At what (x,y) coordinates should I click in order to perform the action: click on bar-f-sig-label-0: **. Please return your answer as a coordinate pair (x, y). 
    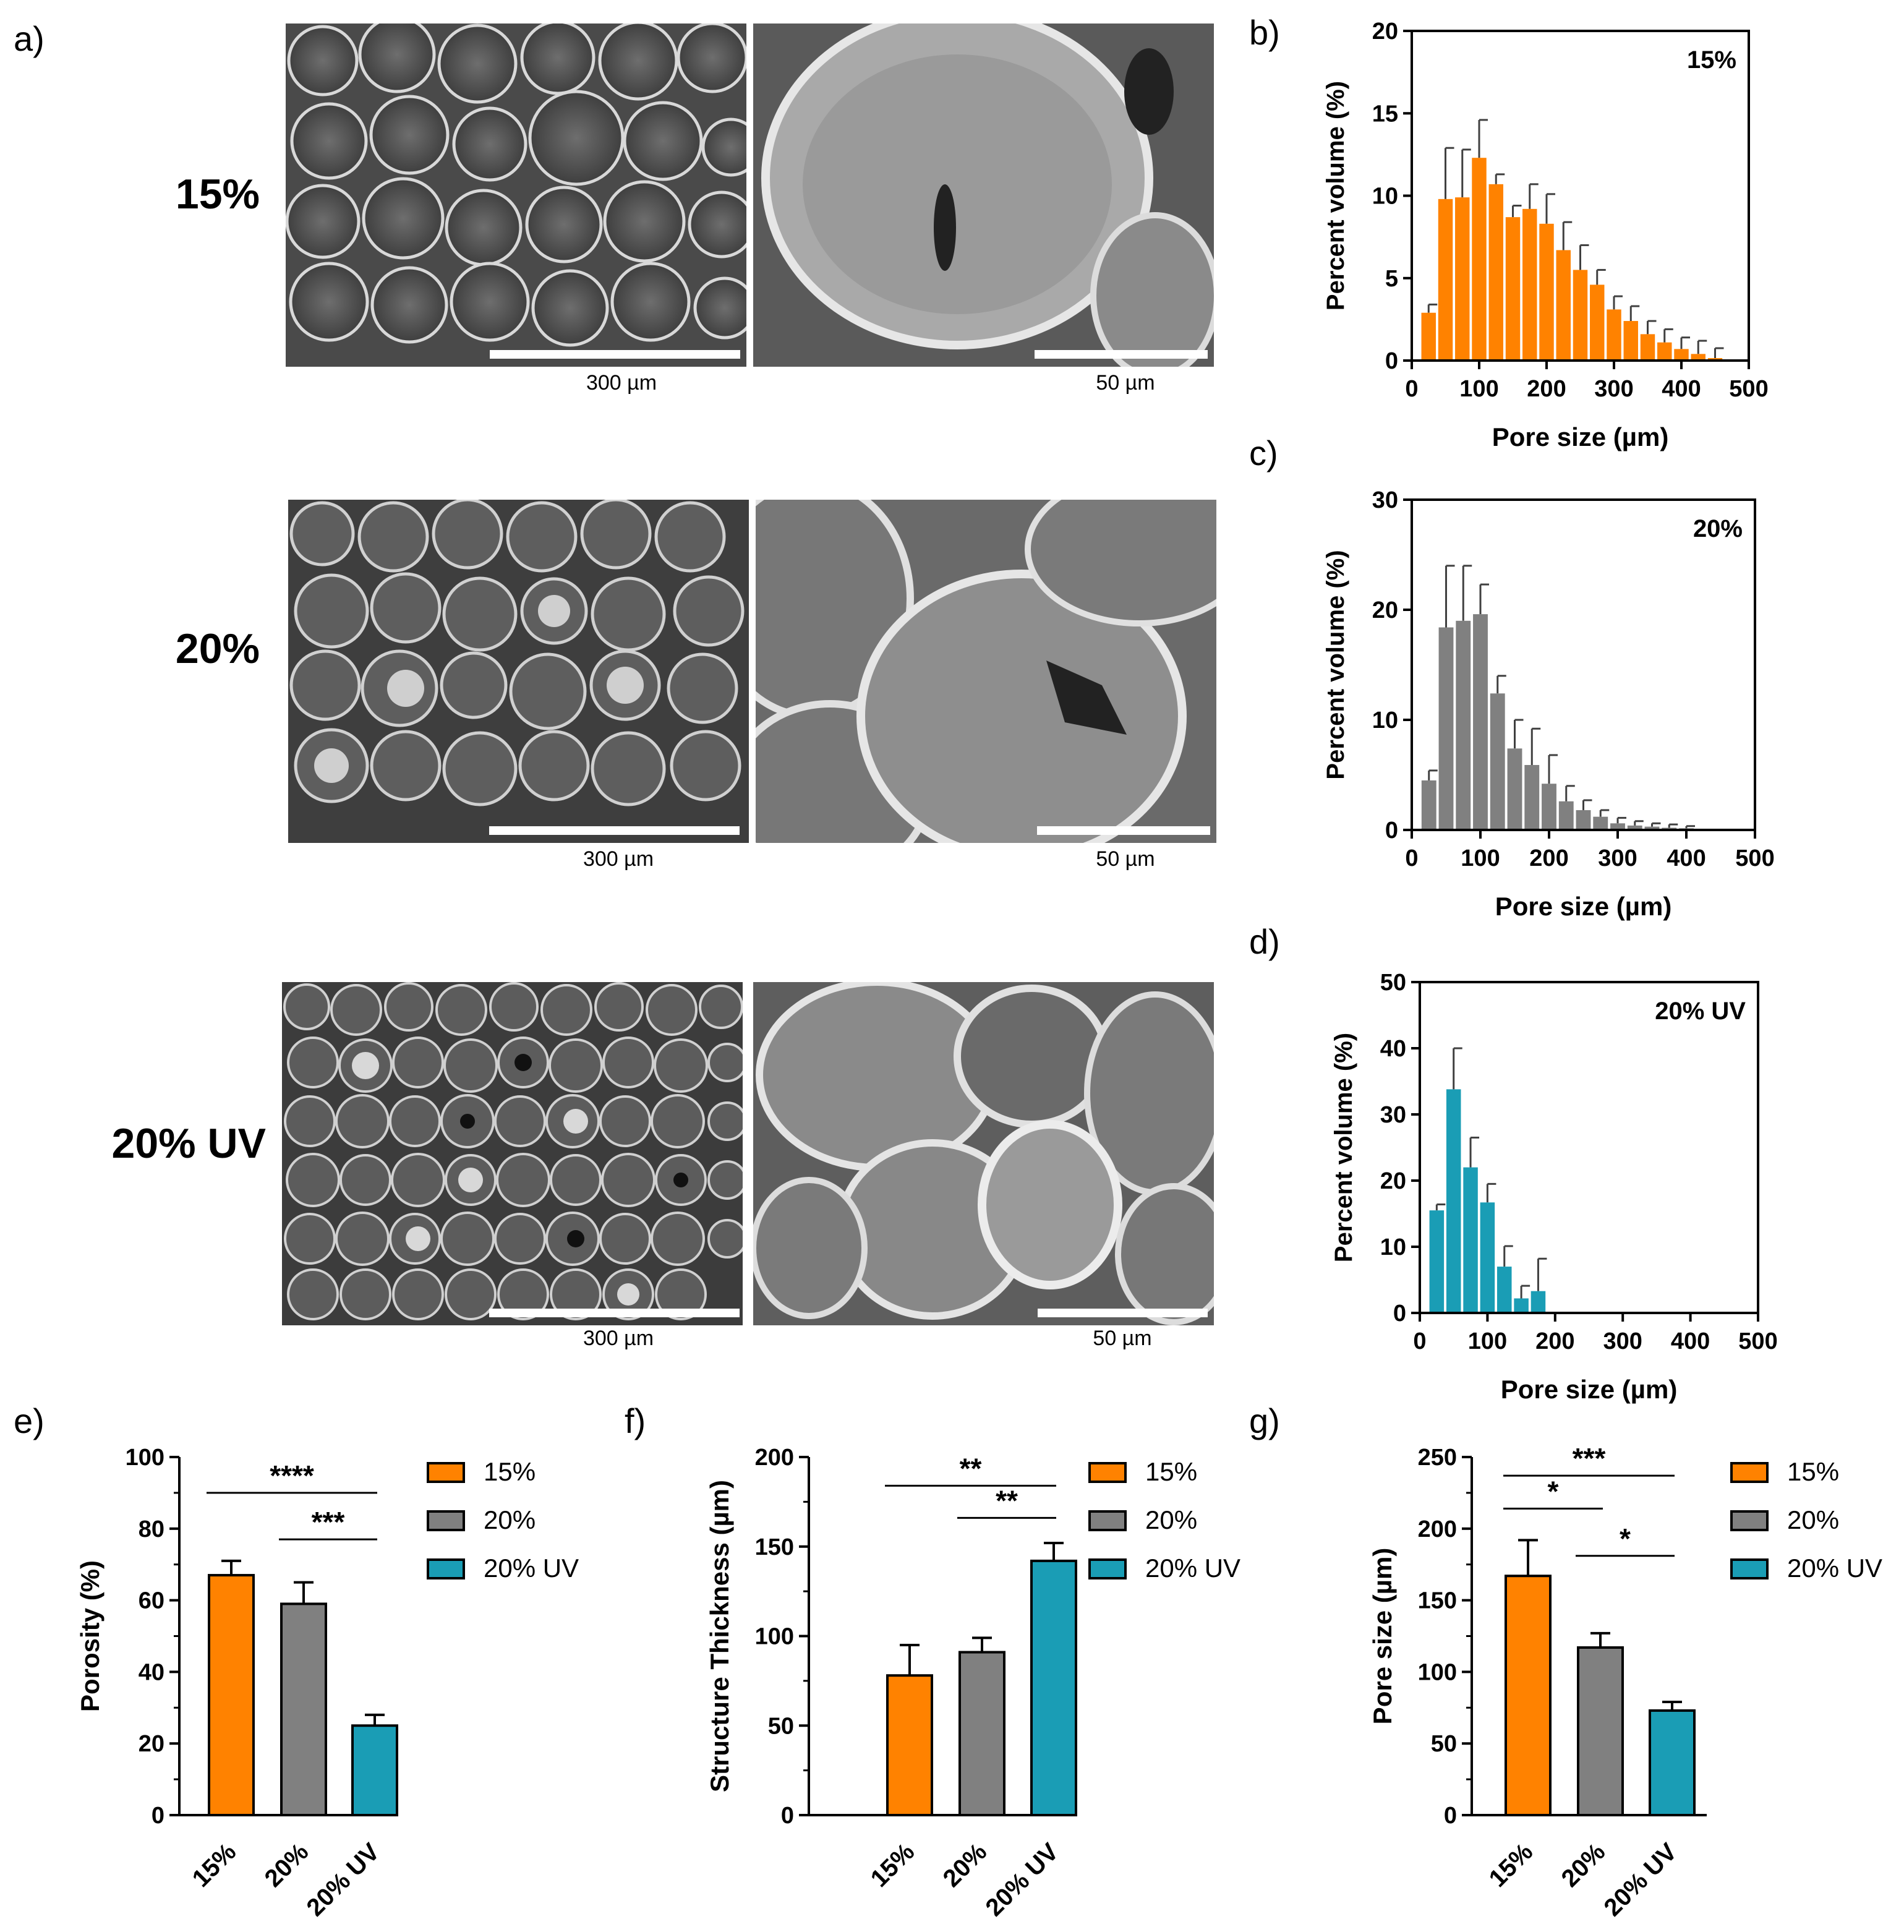
    Looking at the image, I should click on (971, 1468).